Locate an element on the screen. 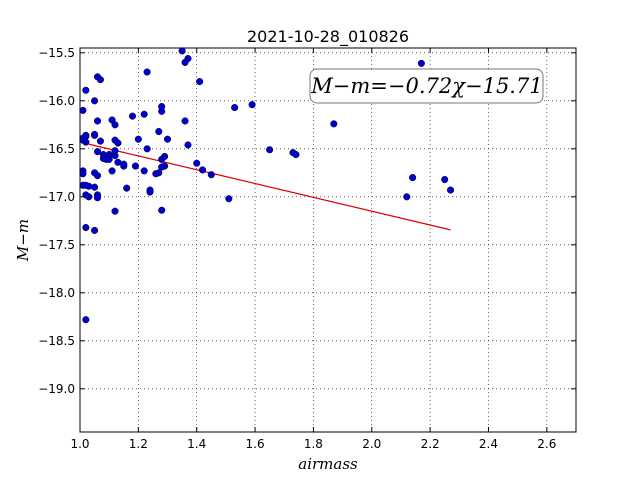 This screenshot has width=640, height=480. x-tick-label: 1.6 is located at coordinates (255, 444).